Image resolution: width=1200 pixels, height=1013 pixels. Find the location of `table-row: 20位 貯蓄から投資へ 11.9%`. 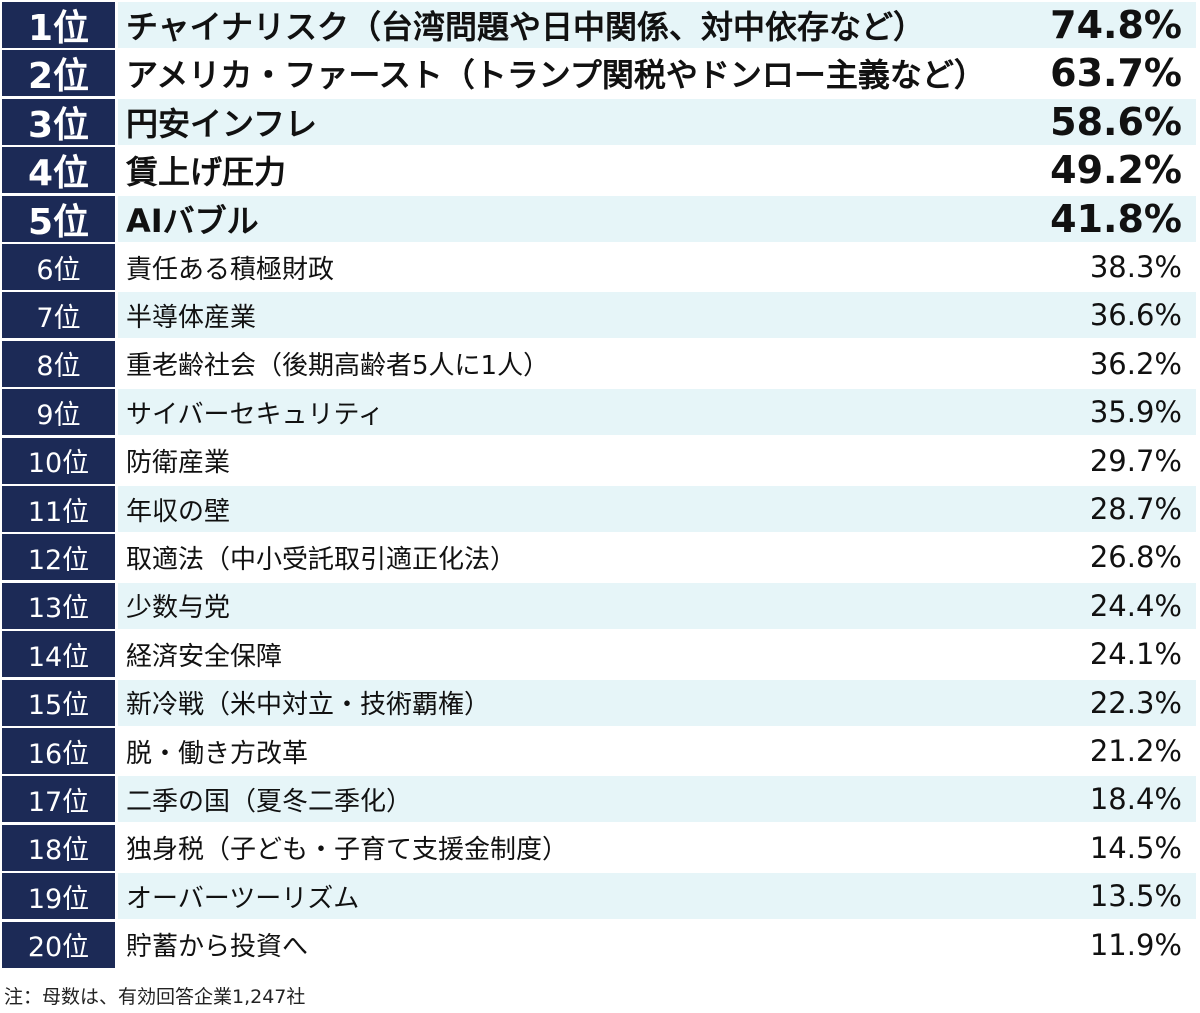

table-row: 20位 貯蓄から投資へ 11.9% is located at coordinates (600, 944).